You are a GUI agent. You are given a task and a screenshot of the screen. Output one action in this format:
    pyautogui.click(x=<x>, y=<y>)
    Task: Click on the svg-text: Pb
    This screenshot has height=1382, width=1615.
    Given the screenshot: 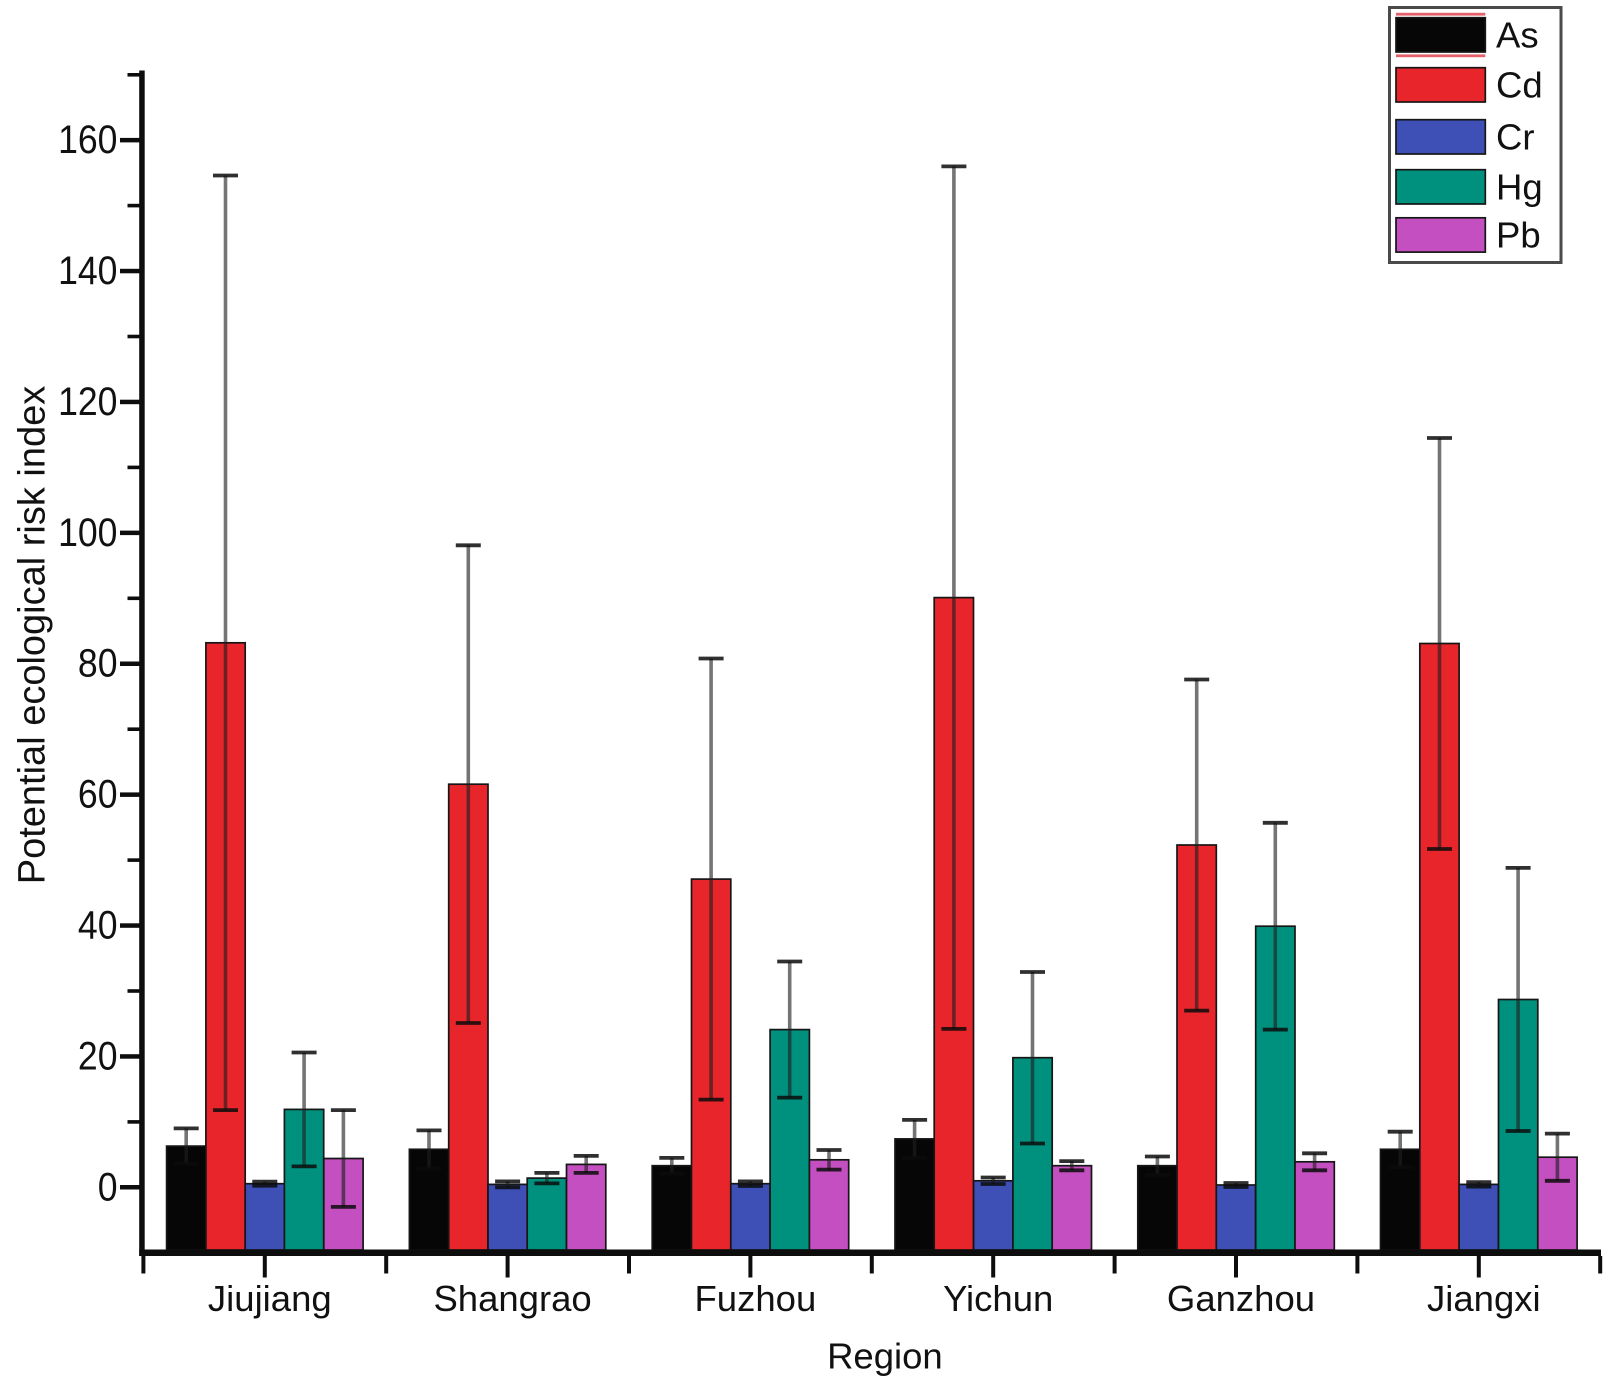 What is the action you would take?
    pyautogui.click(x=1518, y=235)
    